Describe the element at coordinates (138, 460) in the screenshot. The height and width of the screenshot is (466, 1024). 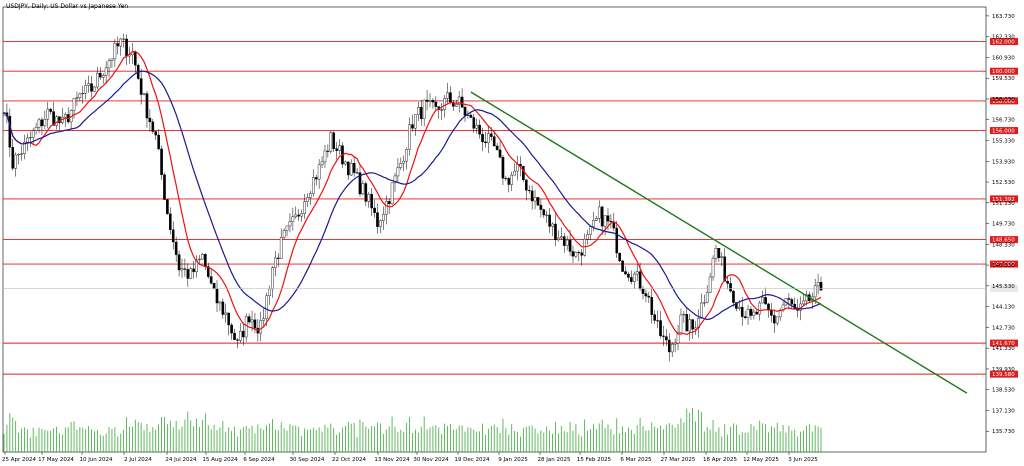
I see `x-tick-label-3: 2 Jul 2024` at that location.